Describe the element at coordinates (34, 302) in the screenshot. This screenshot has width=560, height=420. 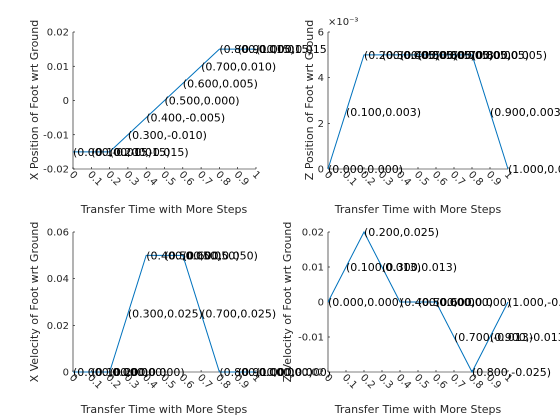
I see `ylabel: X Velocity of Foot wrt Ground` at that location.